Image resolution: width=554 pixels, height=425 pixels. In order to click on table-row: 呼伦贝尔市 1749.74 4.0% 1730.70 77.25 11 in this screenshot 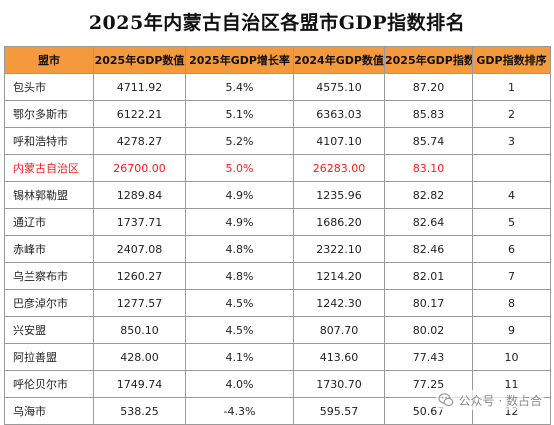, I will do `click(277, 384)`.